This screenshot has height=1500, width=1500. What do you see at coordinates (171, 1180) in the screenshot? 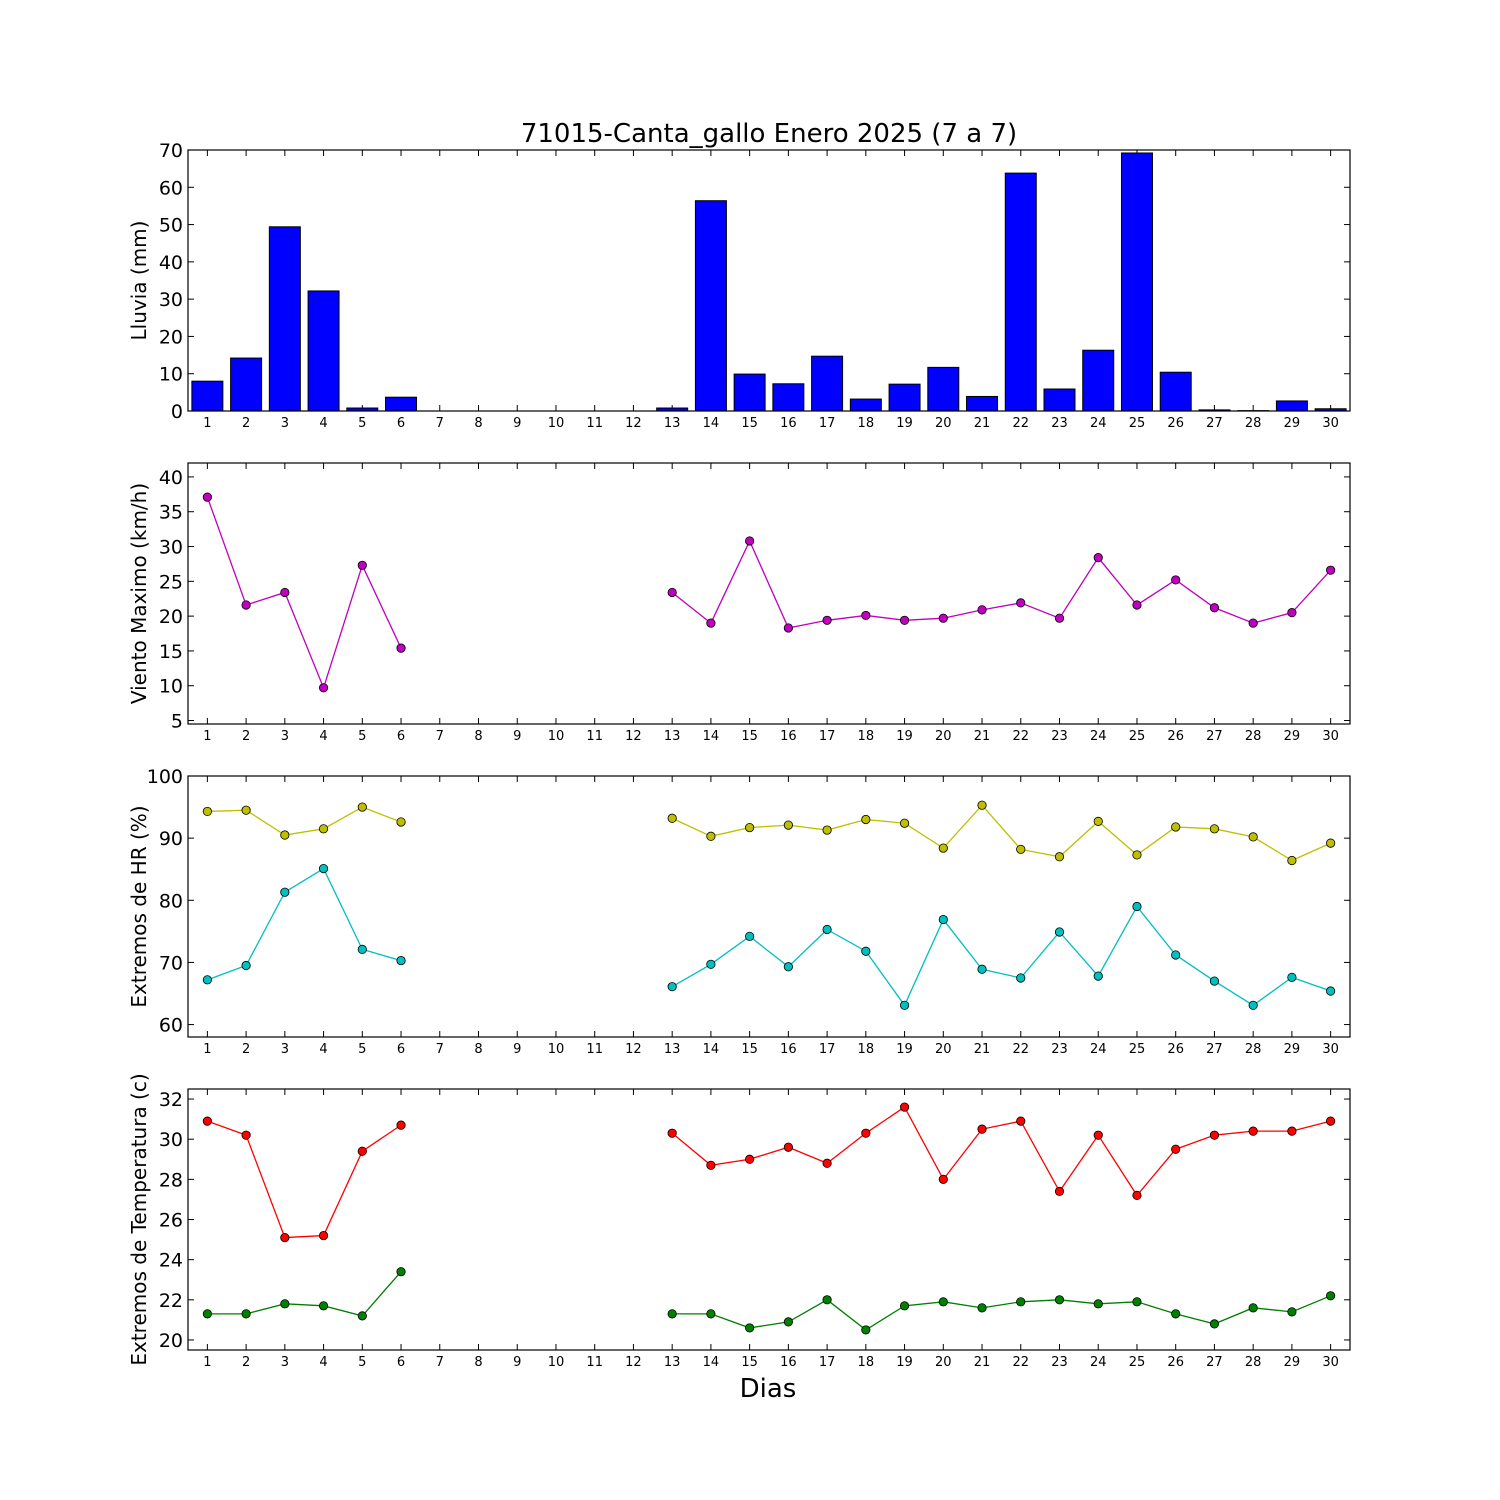
I see `y-tick-label: 28` at bounding box center [171, 1180].